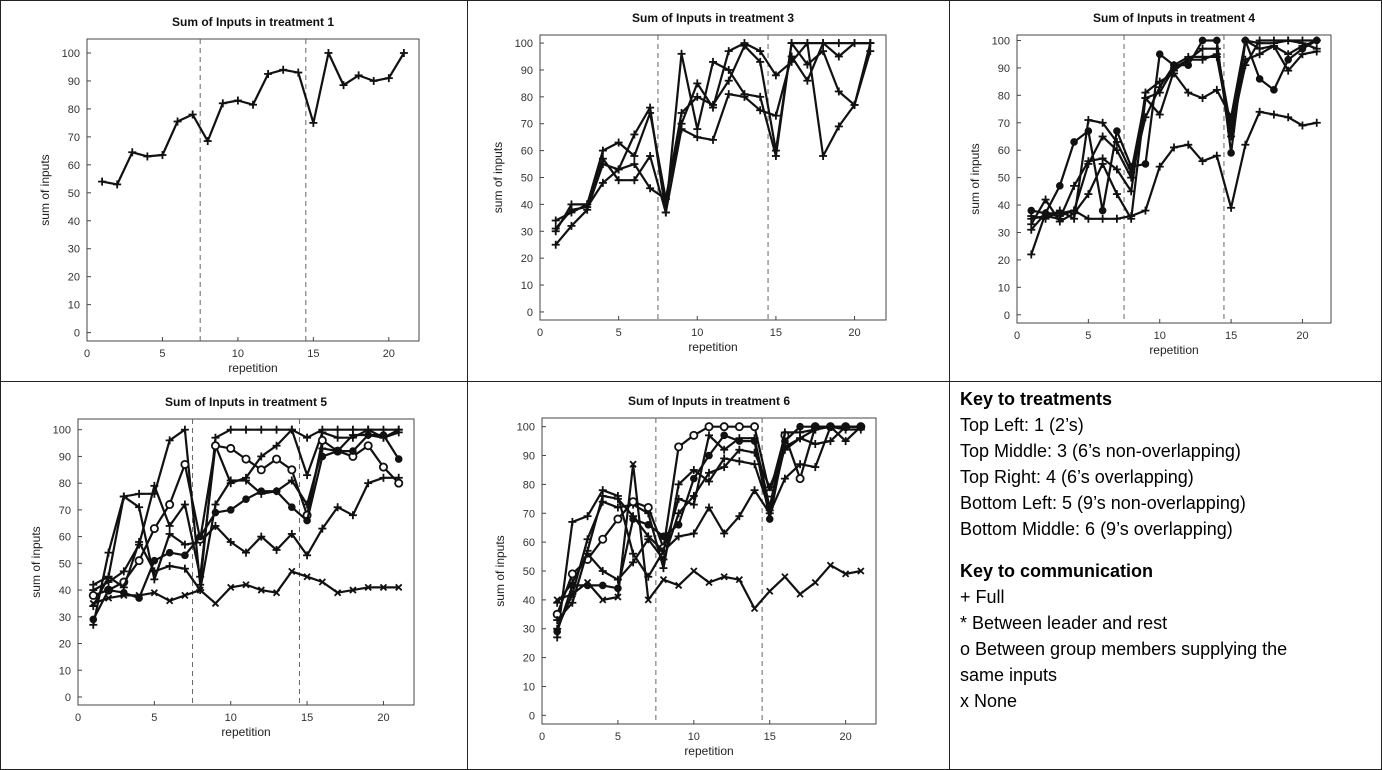 Image resolution: width=1382 pixels, height=770 pixels. Describe the element at coordinates (529, 457) in the screenshot. I see `y-tick-label: 90` at that location.